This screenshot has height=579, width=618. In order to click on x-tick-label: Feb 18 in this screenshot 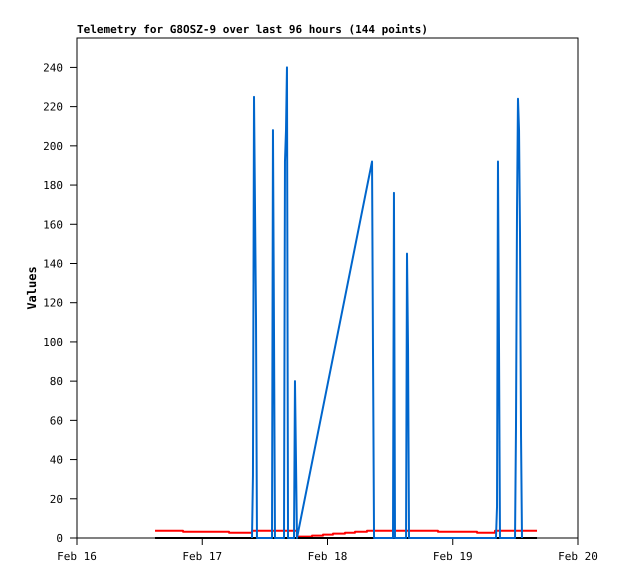, I will do `click(328, 556)`.